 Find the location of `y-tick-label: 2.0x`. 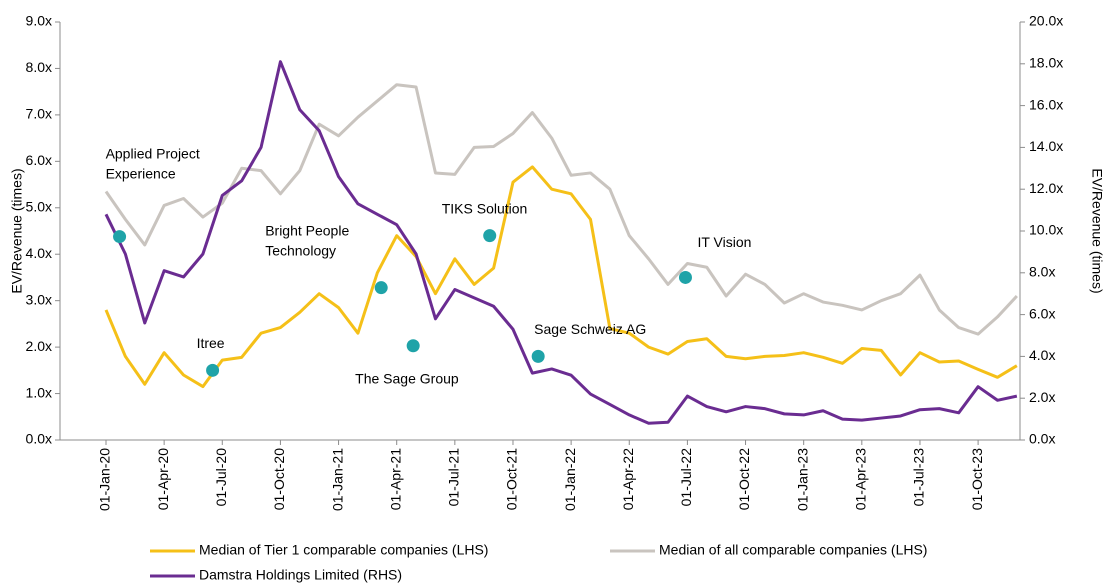

y-tick-label: 2.0x is located at coordinates (39, 346).